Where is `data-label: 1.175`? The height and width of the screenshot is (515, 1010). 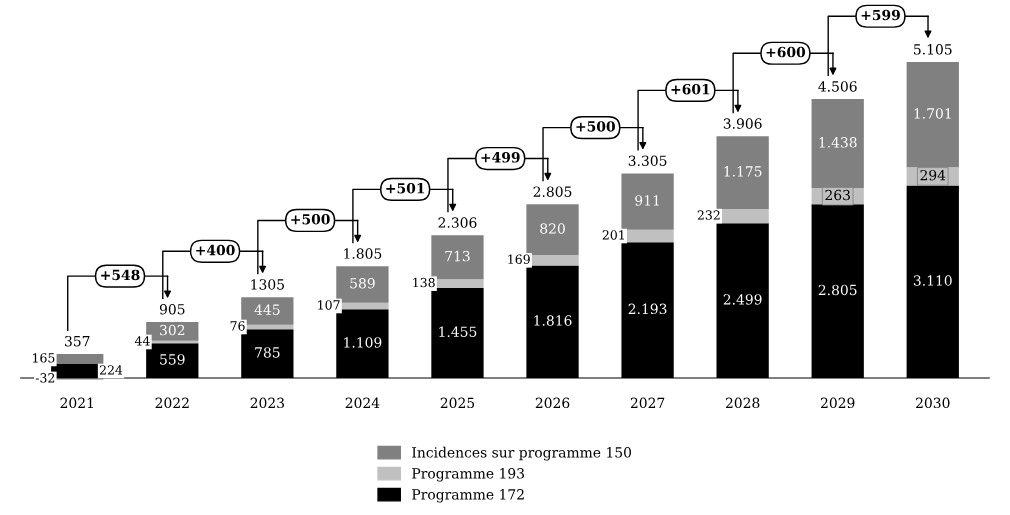 data-label: 1.175 is located at coordinates (743, 171).